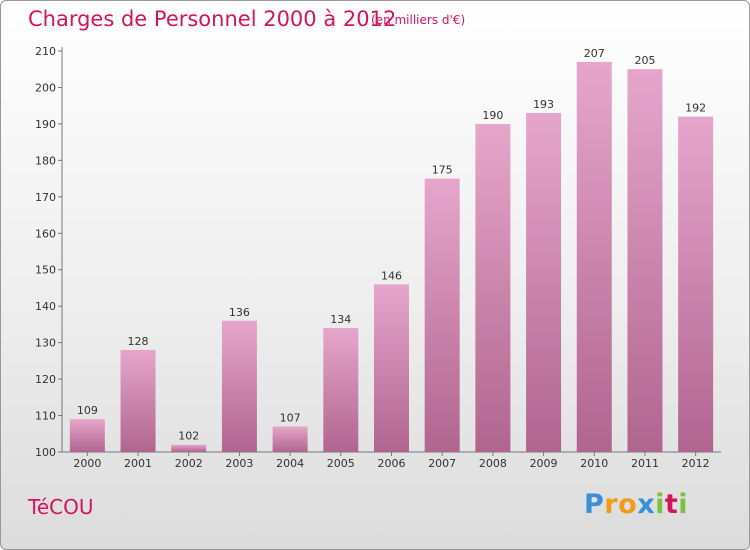  Describe the element at coordinates (391, 275) in the screenshot. I see `value-label-2006: 146` at that location.